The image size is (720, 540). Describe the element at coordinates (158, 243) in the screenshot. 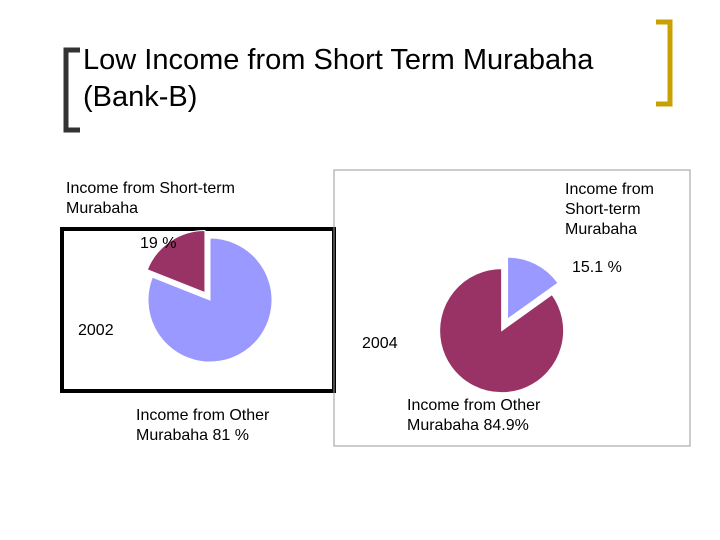

I see `value-label: 19 %` at that location.